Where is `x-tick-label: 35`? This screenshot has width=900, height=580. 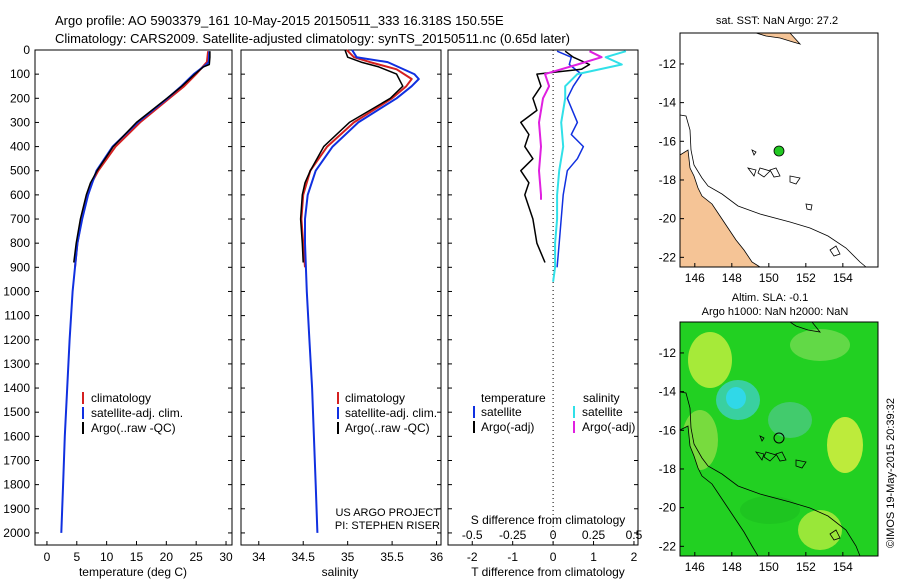 x-tick-label: 35 is located at coordinates (348, 557).